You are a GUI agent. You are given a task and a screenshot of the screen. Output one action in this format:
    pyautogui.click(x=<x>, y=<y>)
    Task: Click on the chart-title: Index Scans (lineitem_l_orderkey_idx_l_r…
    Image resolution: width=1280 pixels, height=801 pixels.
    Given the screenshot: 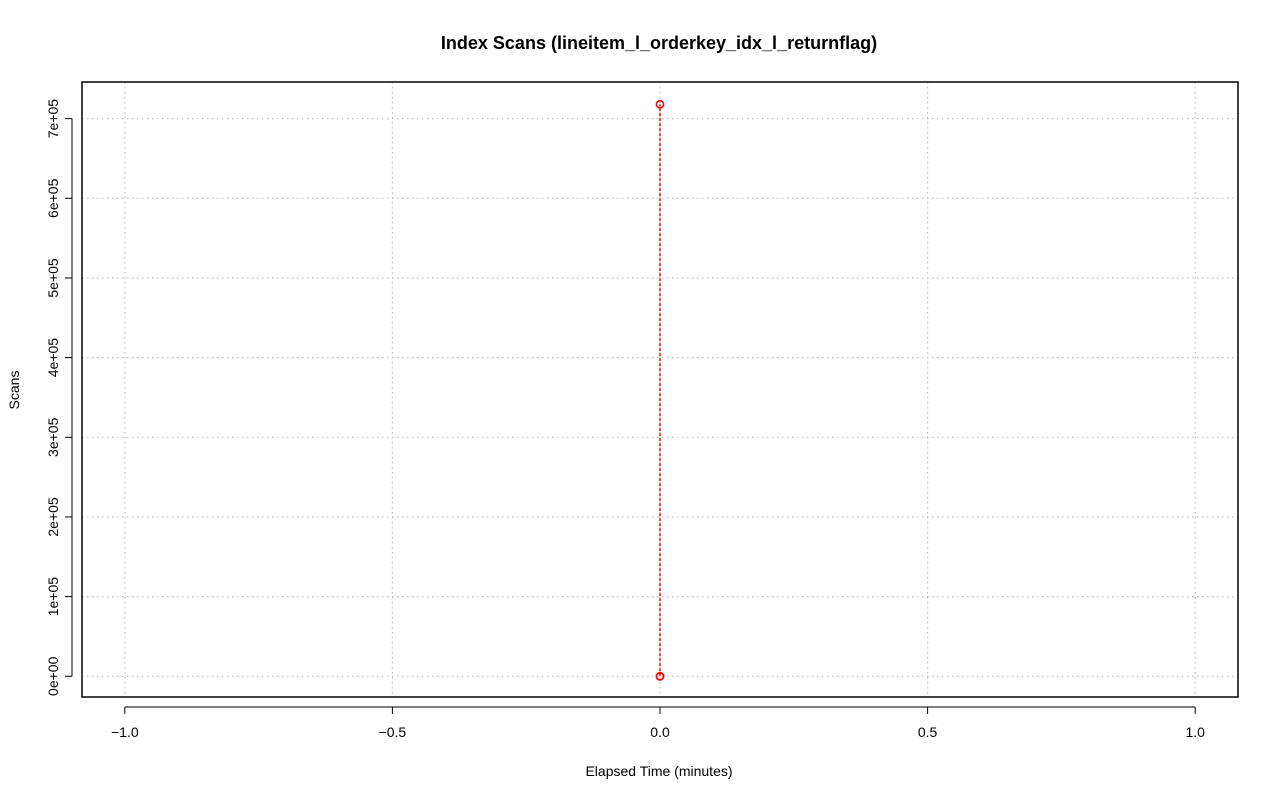 What is the action you would take?
    pyautogui.click(x=659, y=43)
    